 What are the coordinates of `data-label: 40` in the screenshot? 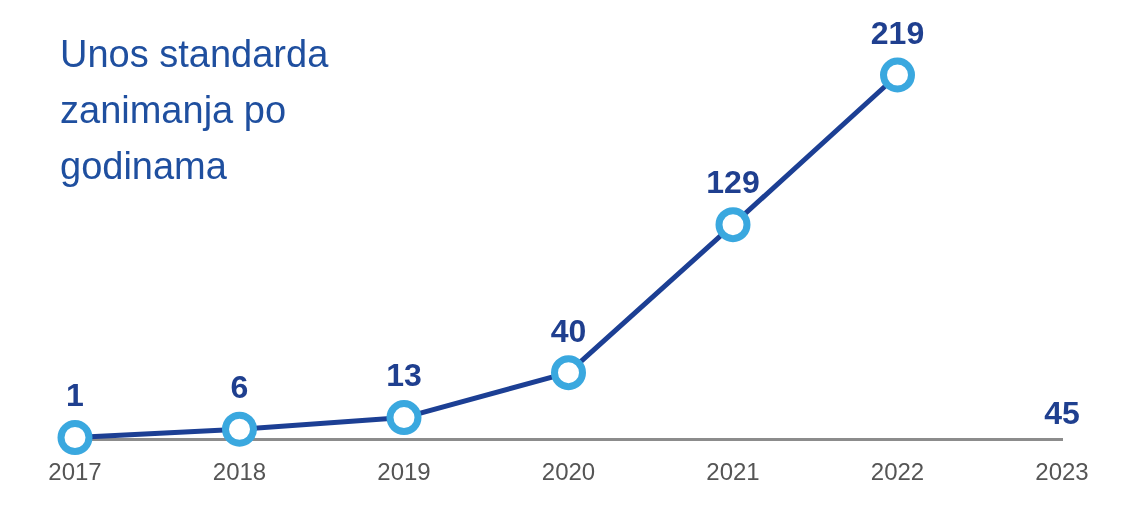 It's located at (568, 330).